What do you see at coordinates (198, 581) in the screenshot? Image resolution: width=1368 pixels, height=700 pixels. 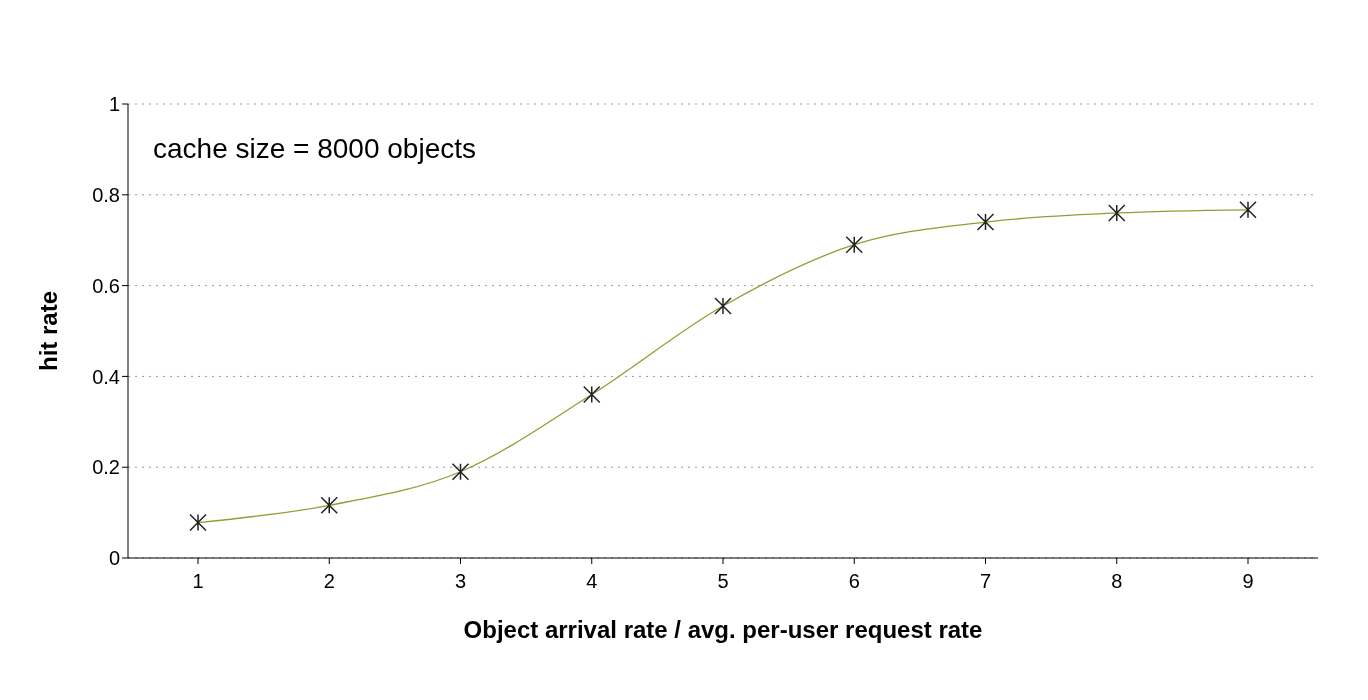 I see `x-tick-label: 1` at bounding box center [198, 581].